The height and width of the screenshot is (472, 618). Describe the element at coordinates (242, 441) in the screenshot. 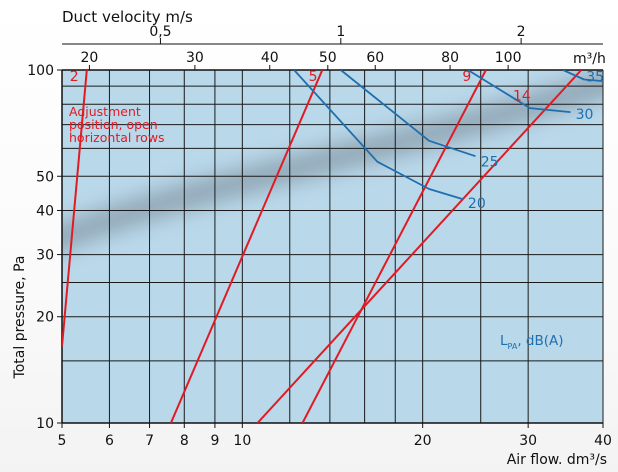

I see `x-tick-label-10: 10` at that location.